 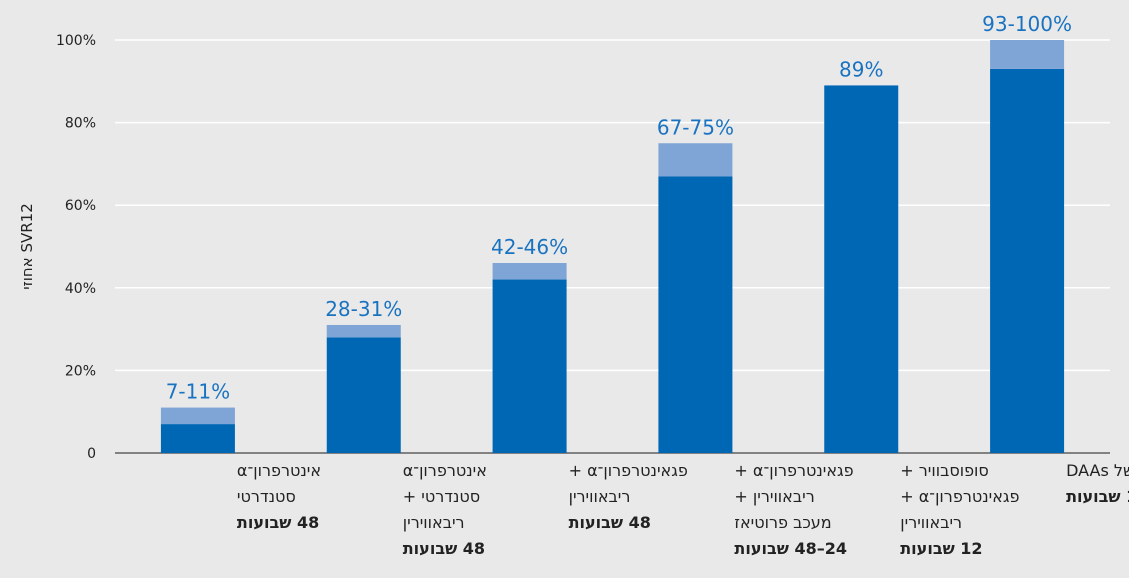 I want to click on data-label: 89%, so click(x=861, y=69).